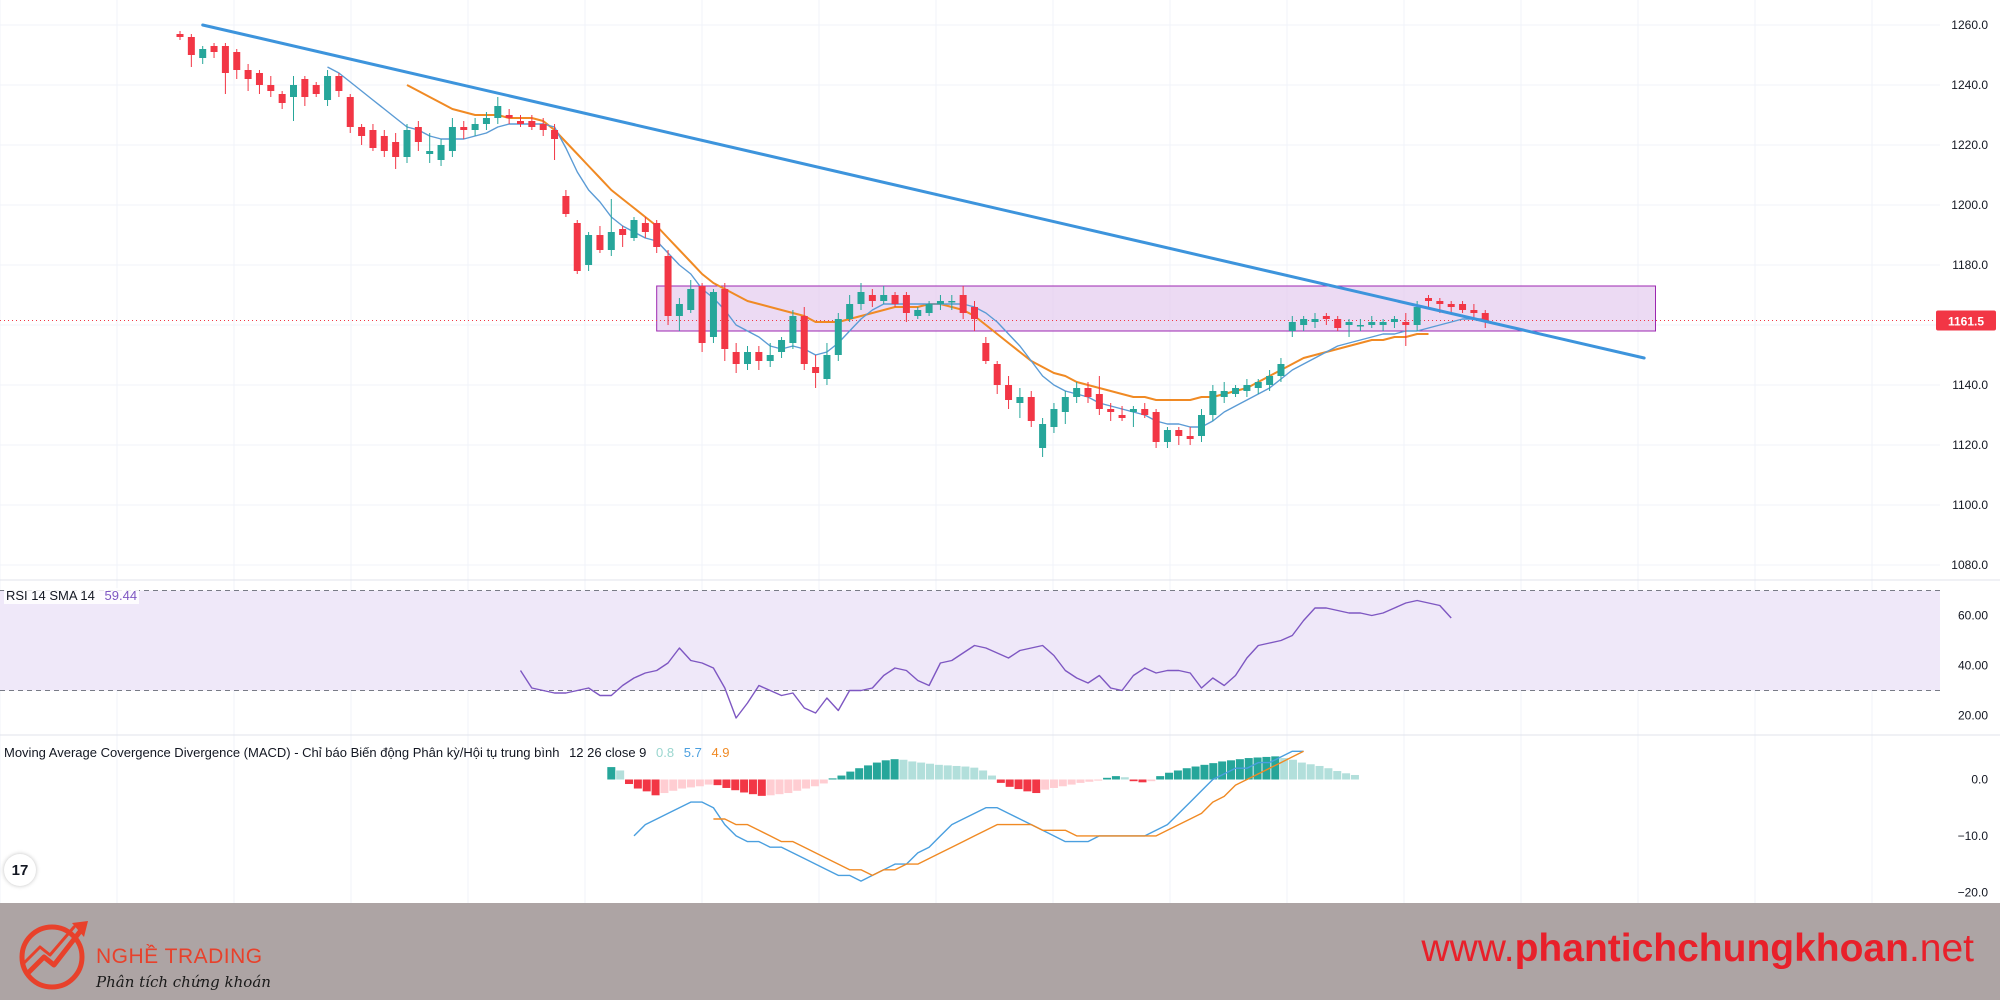 The height and width of the screenshot is (1000, 2000). I want to click on tradingview-logo-icon: 17, so click(20, 870).